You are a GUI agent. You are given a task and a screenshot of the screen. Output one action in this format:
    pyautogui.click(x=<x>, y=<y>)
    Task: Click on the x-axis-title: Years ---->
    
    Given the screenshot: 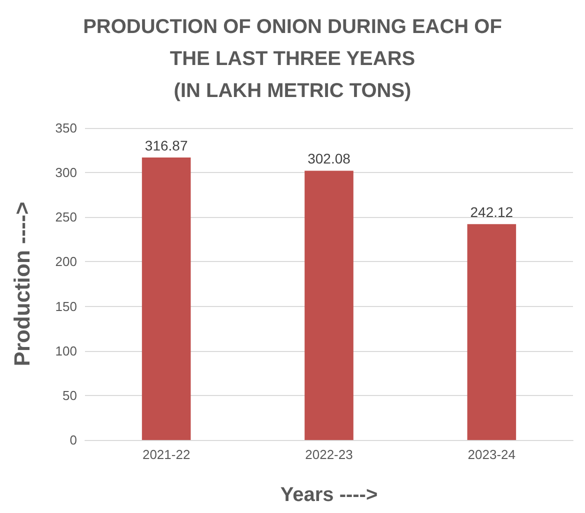 What is the action you would take?
    pyautogui.click(x=329, y=495)
    